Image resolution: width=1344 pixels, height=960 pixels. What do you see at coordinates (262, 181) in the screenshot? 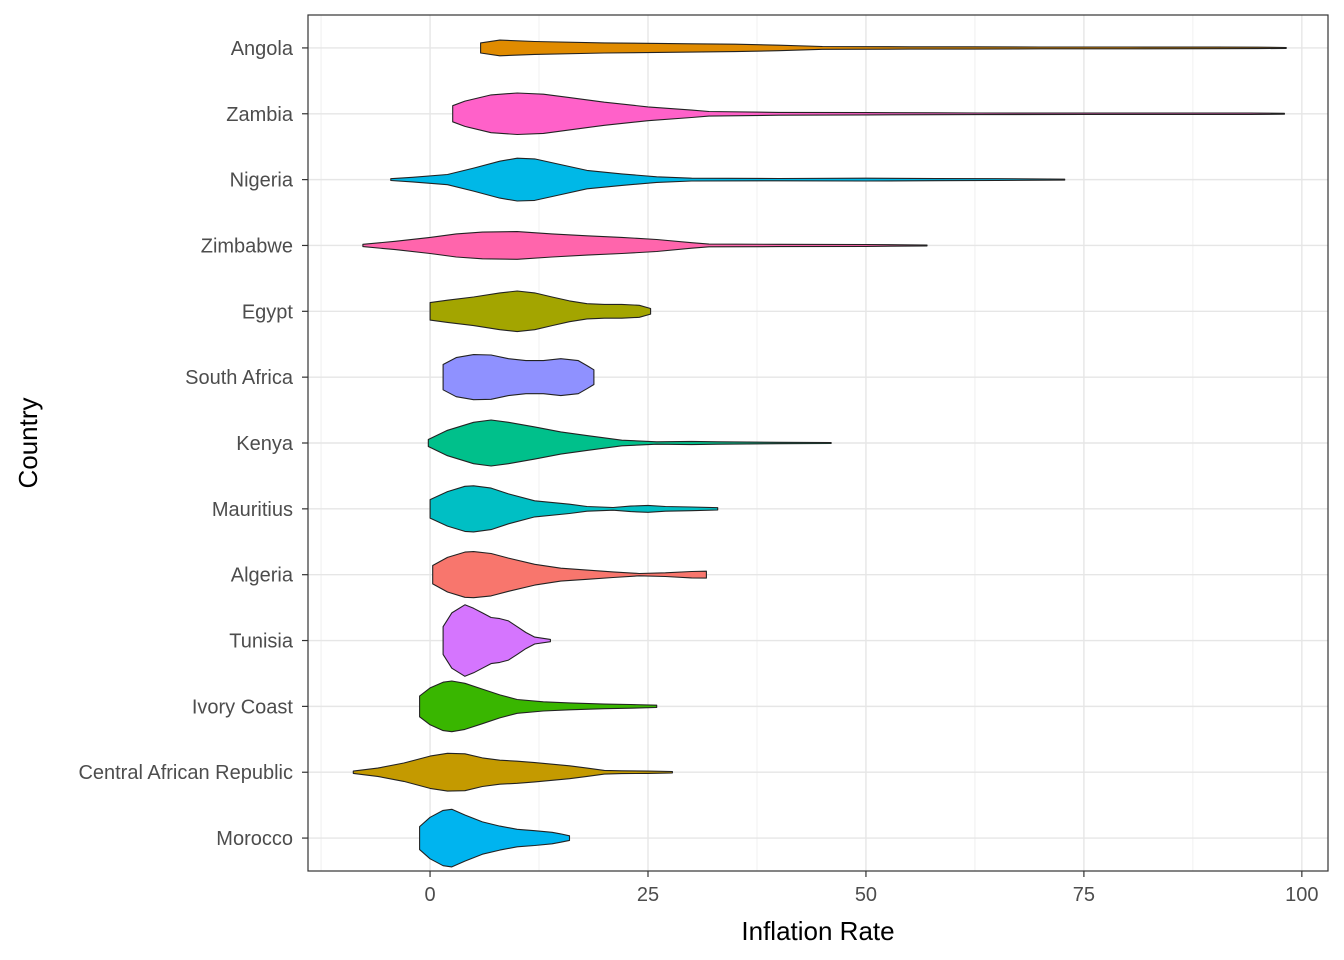
I see `y-tick-label: Nigeria` at bounding box center [262, 181].